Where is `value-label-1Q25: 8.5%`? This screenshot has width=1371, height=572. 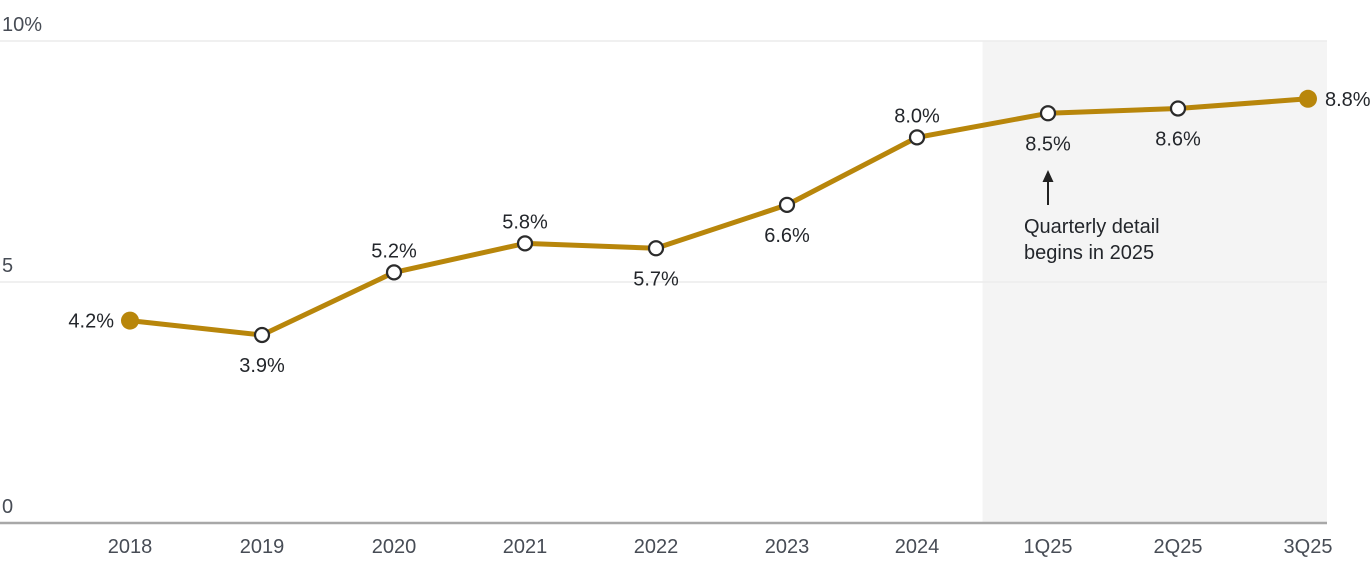
value-label-1Q25: 8.5% is located at coordinates (1048, 144).